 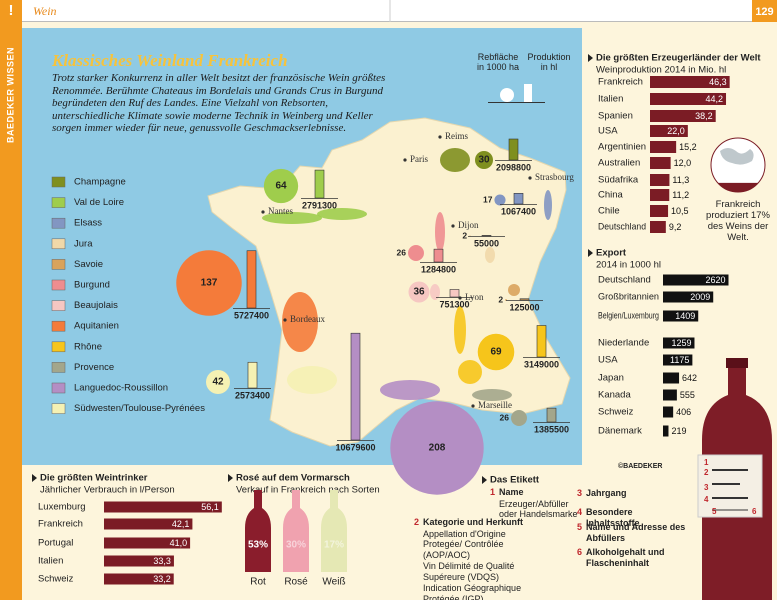 What do you see at coordinates (718, 82) in the screenshot?
I see `value-label: 46,3` at bounding box center [718, 82].